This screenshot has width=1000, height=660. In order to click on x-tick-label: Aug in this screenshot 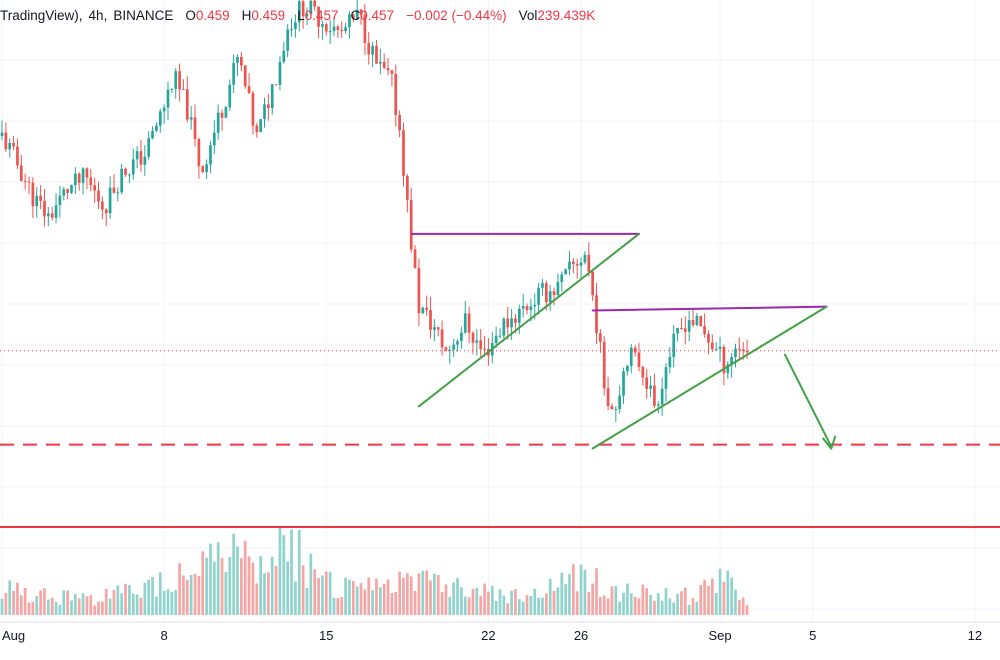, I will do `click(13, 635)`.